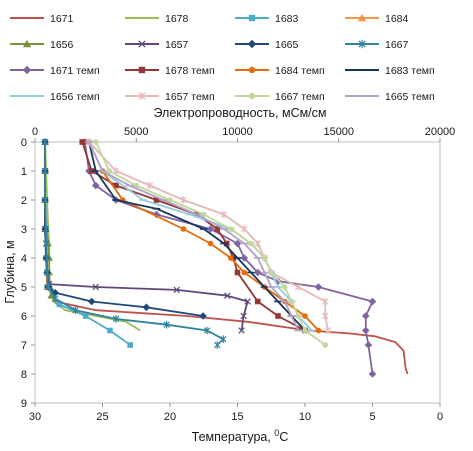  I want to click on legend-item-1657: 1657, so click(157, 45).